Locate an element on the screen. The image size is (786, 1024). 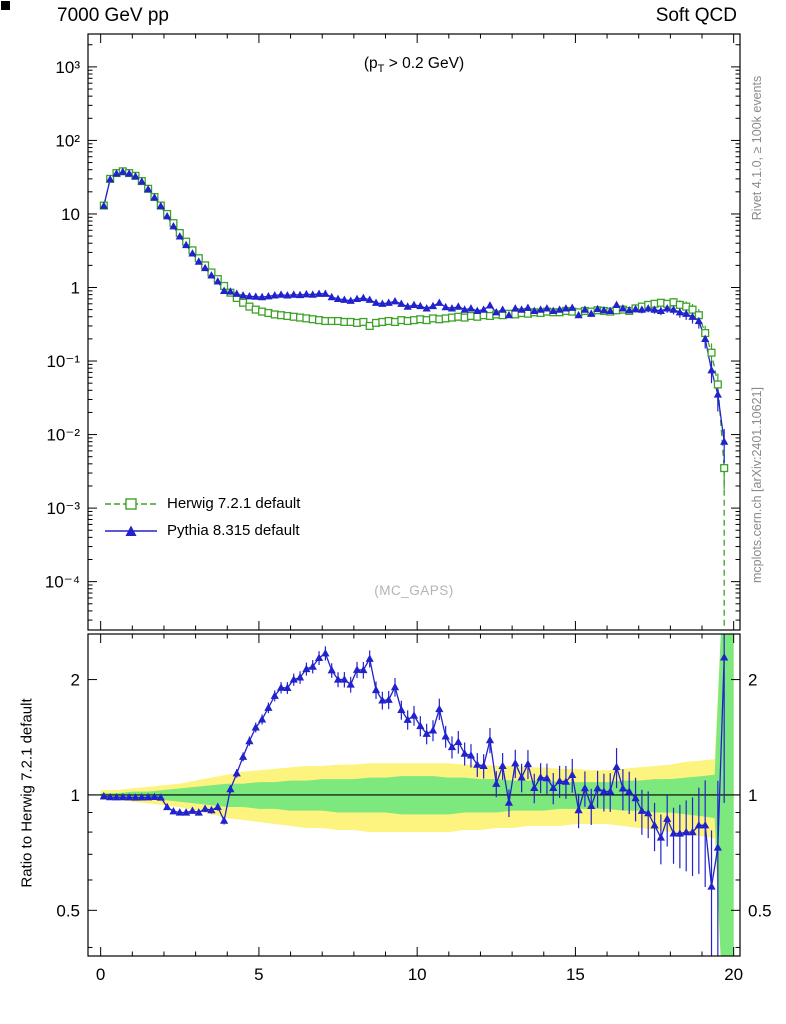
herwig-legend-swatch is located at coordinates (131, 503).